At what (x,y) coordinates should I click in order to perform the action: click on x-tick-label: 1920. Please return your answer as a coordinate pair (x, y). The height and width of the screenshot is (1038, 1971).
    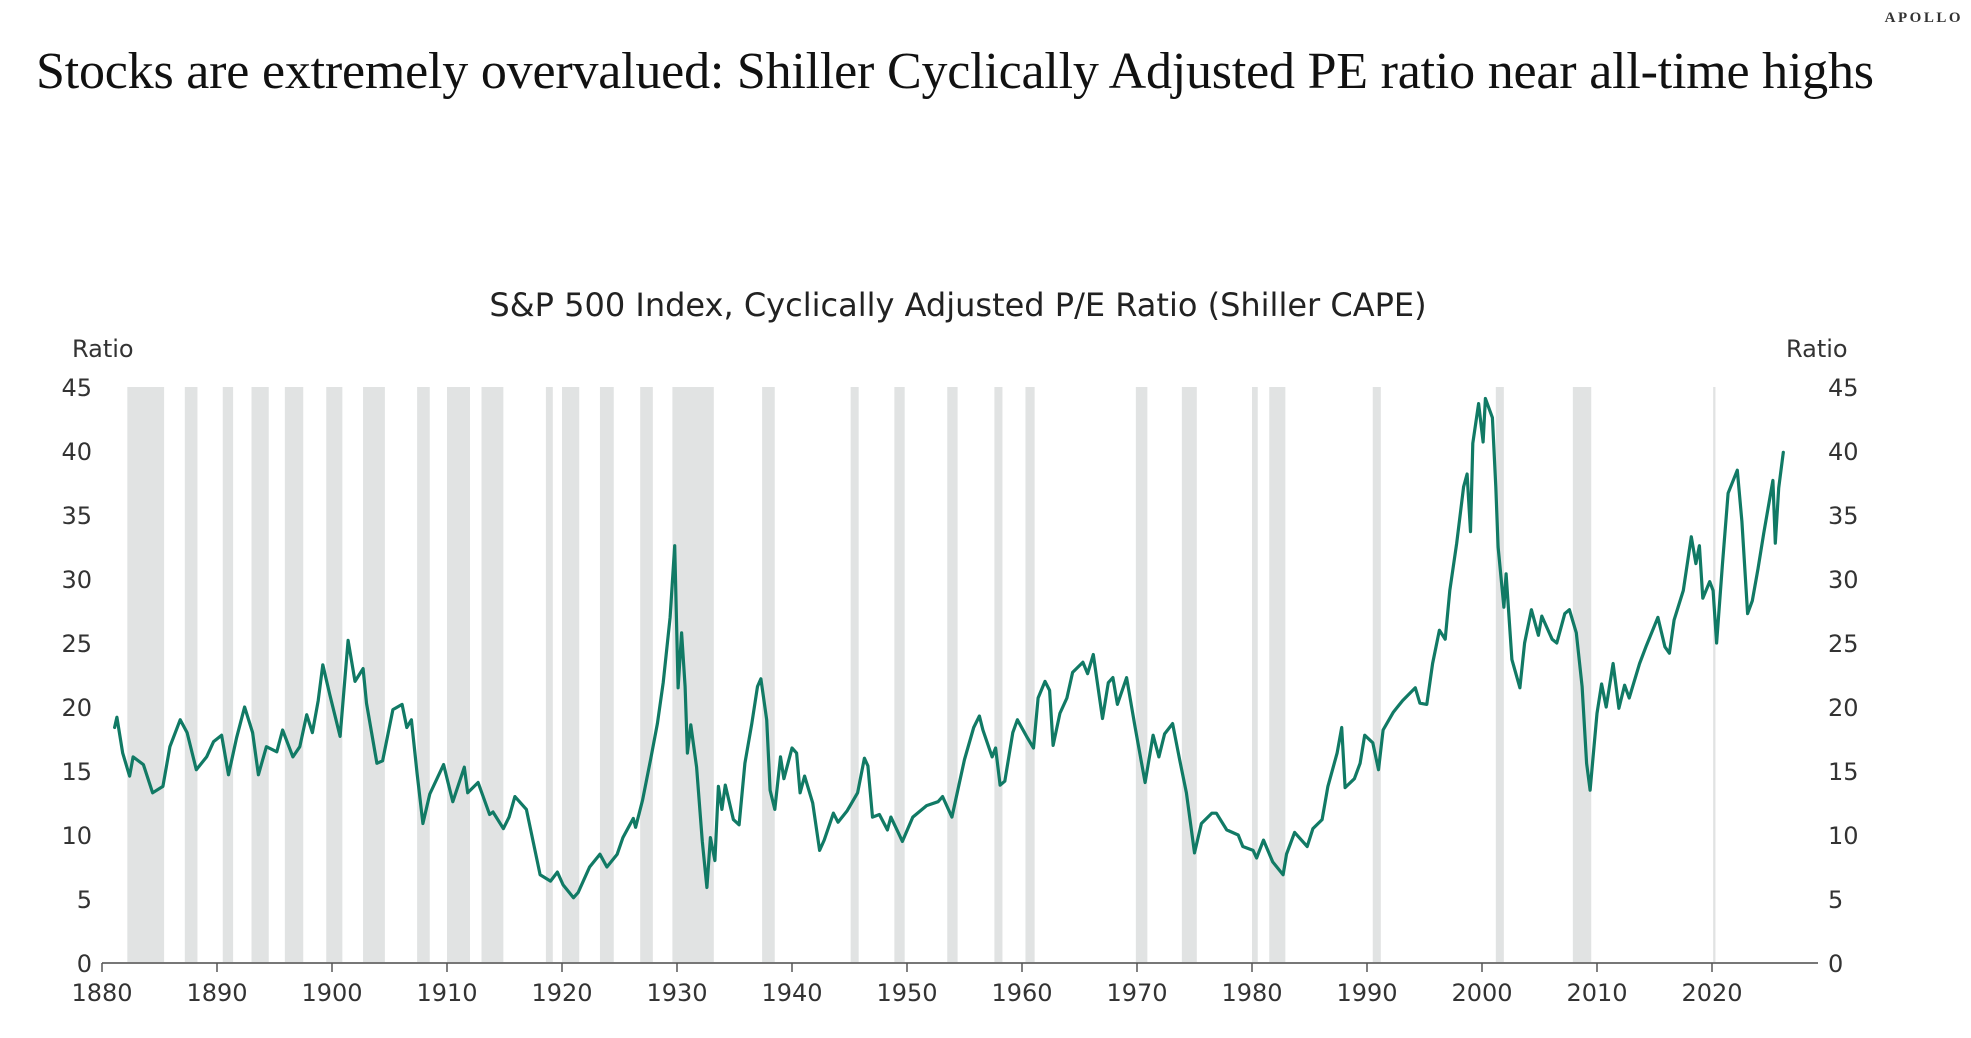
    Looking at the image, I should click on (561, 993).